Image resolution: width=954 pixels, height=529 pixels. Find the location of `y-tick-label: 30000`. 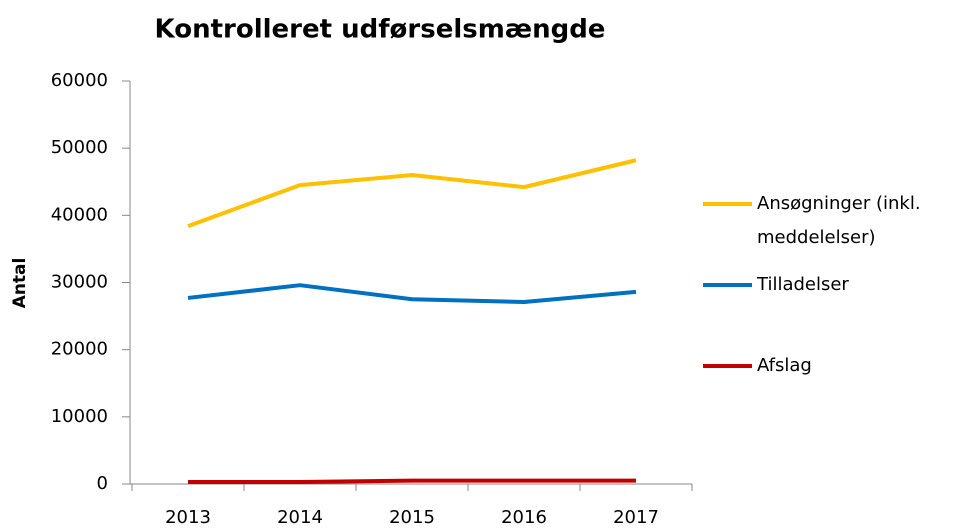

y-tick-label: 30000 is located at coordinates (79, 282).